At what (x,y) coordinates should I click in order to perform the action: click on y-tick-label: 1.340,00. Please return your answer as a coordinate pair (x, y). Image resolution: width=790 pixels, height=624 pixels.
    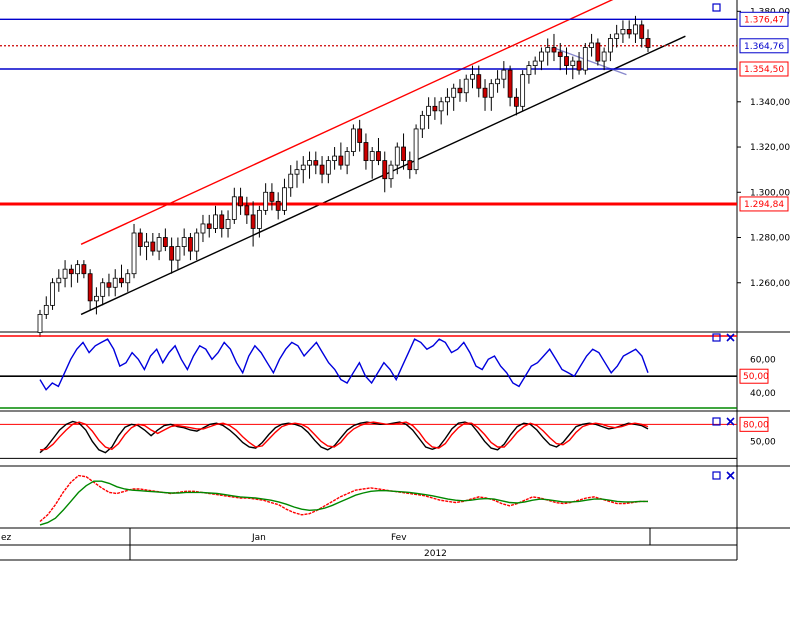
    Looking at the image, I should click on (770, 103).